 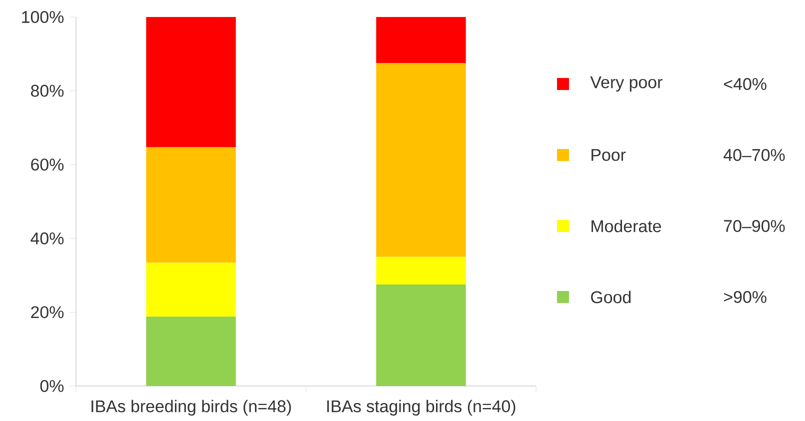 I want to click on y-tick-label: 100%, so click(x=43, y=17).